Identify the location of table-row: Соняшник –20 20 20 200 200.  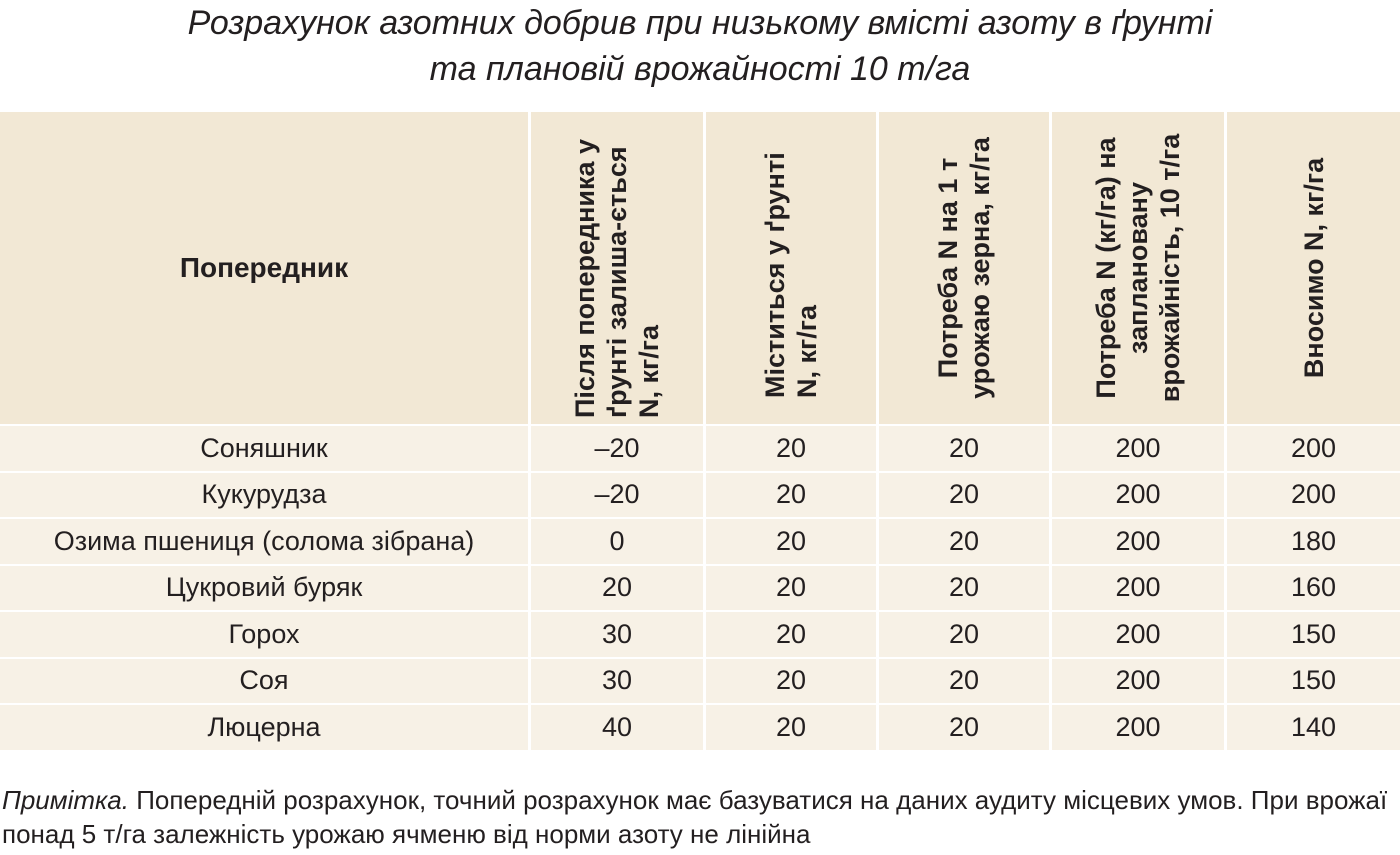
(700, 447).